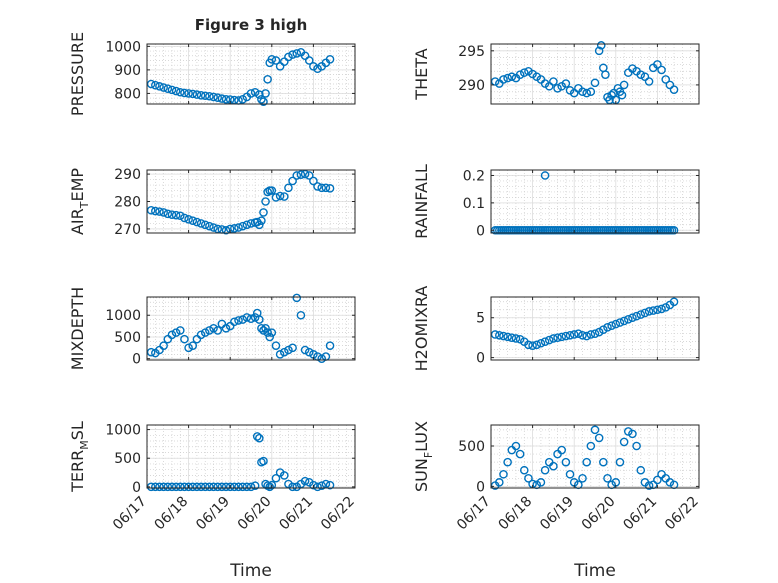 The width and height of the screenshot is (778, 583). Describe the element at coordinates (584, 457) in the screenshot. I see `series-sun-flux` at that location.